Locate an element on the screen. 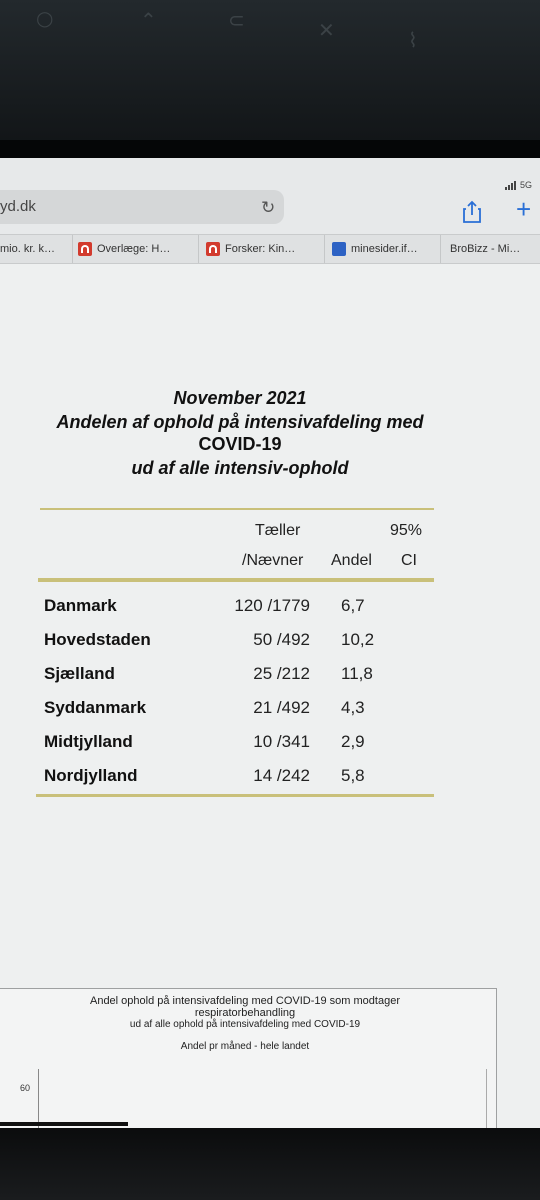  col-ci-header: 95% is located at coordinates (406, 530).